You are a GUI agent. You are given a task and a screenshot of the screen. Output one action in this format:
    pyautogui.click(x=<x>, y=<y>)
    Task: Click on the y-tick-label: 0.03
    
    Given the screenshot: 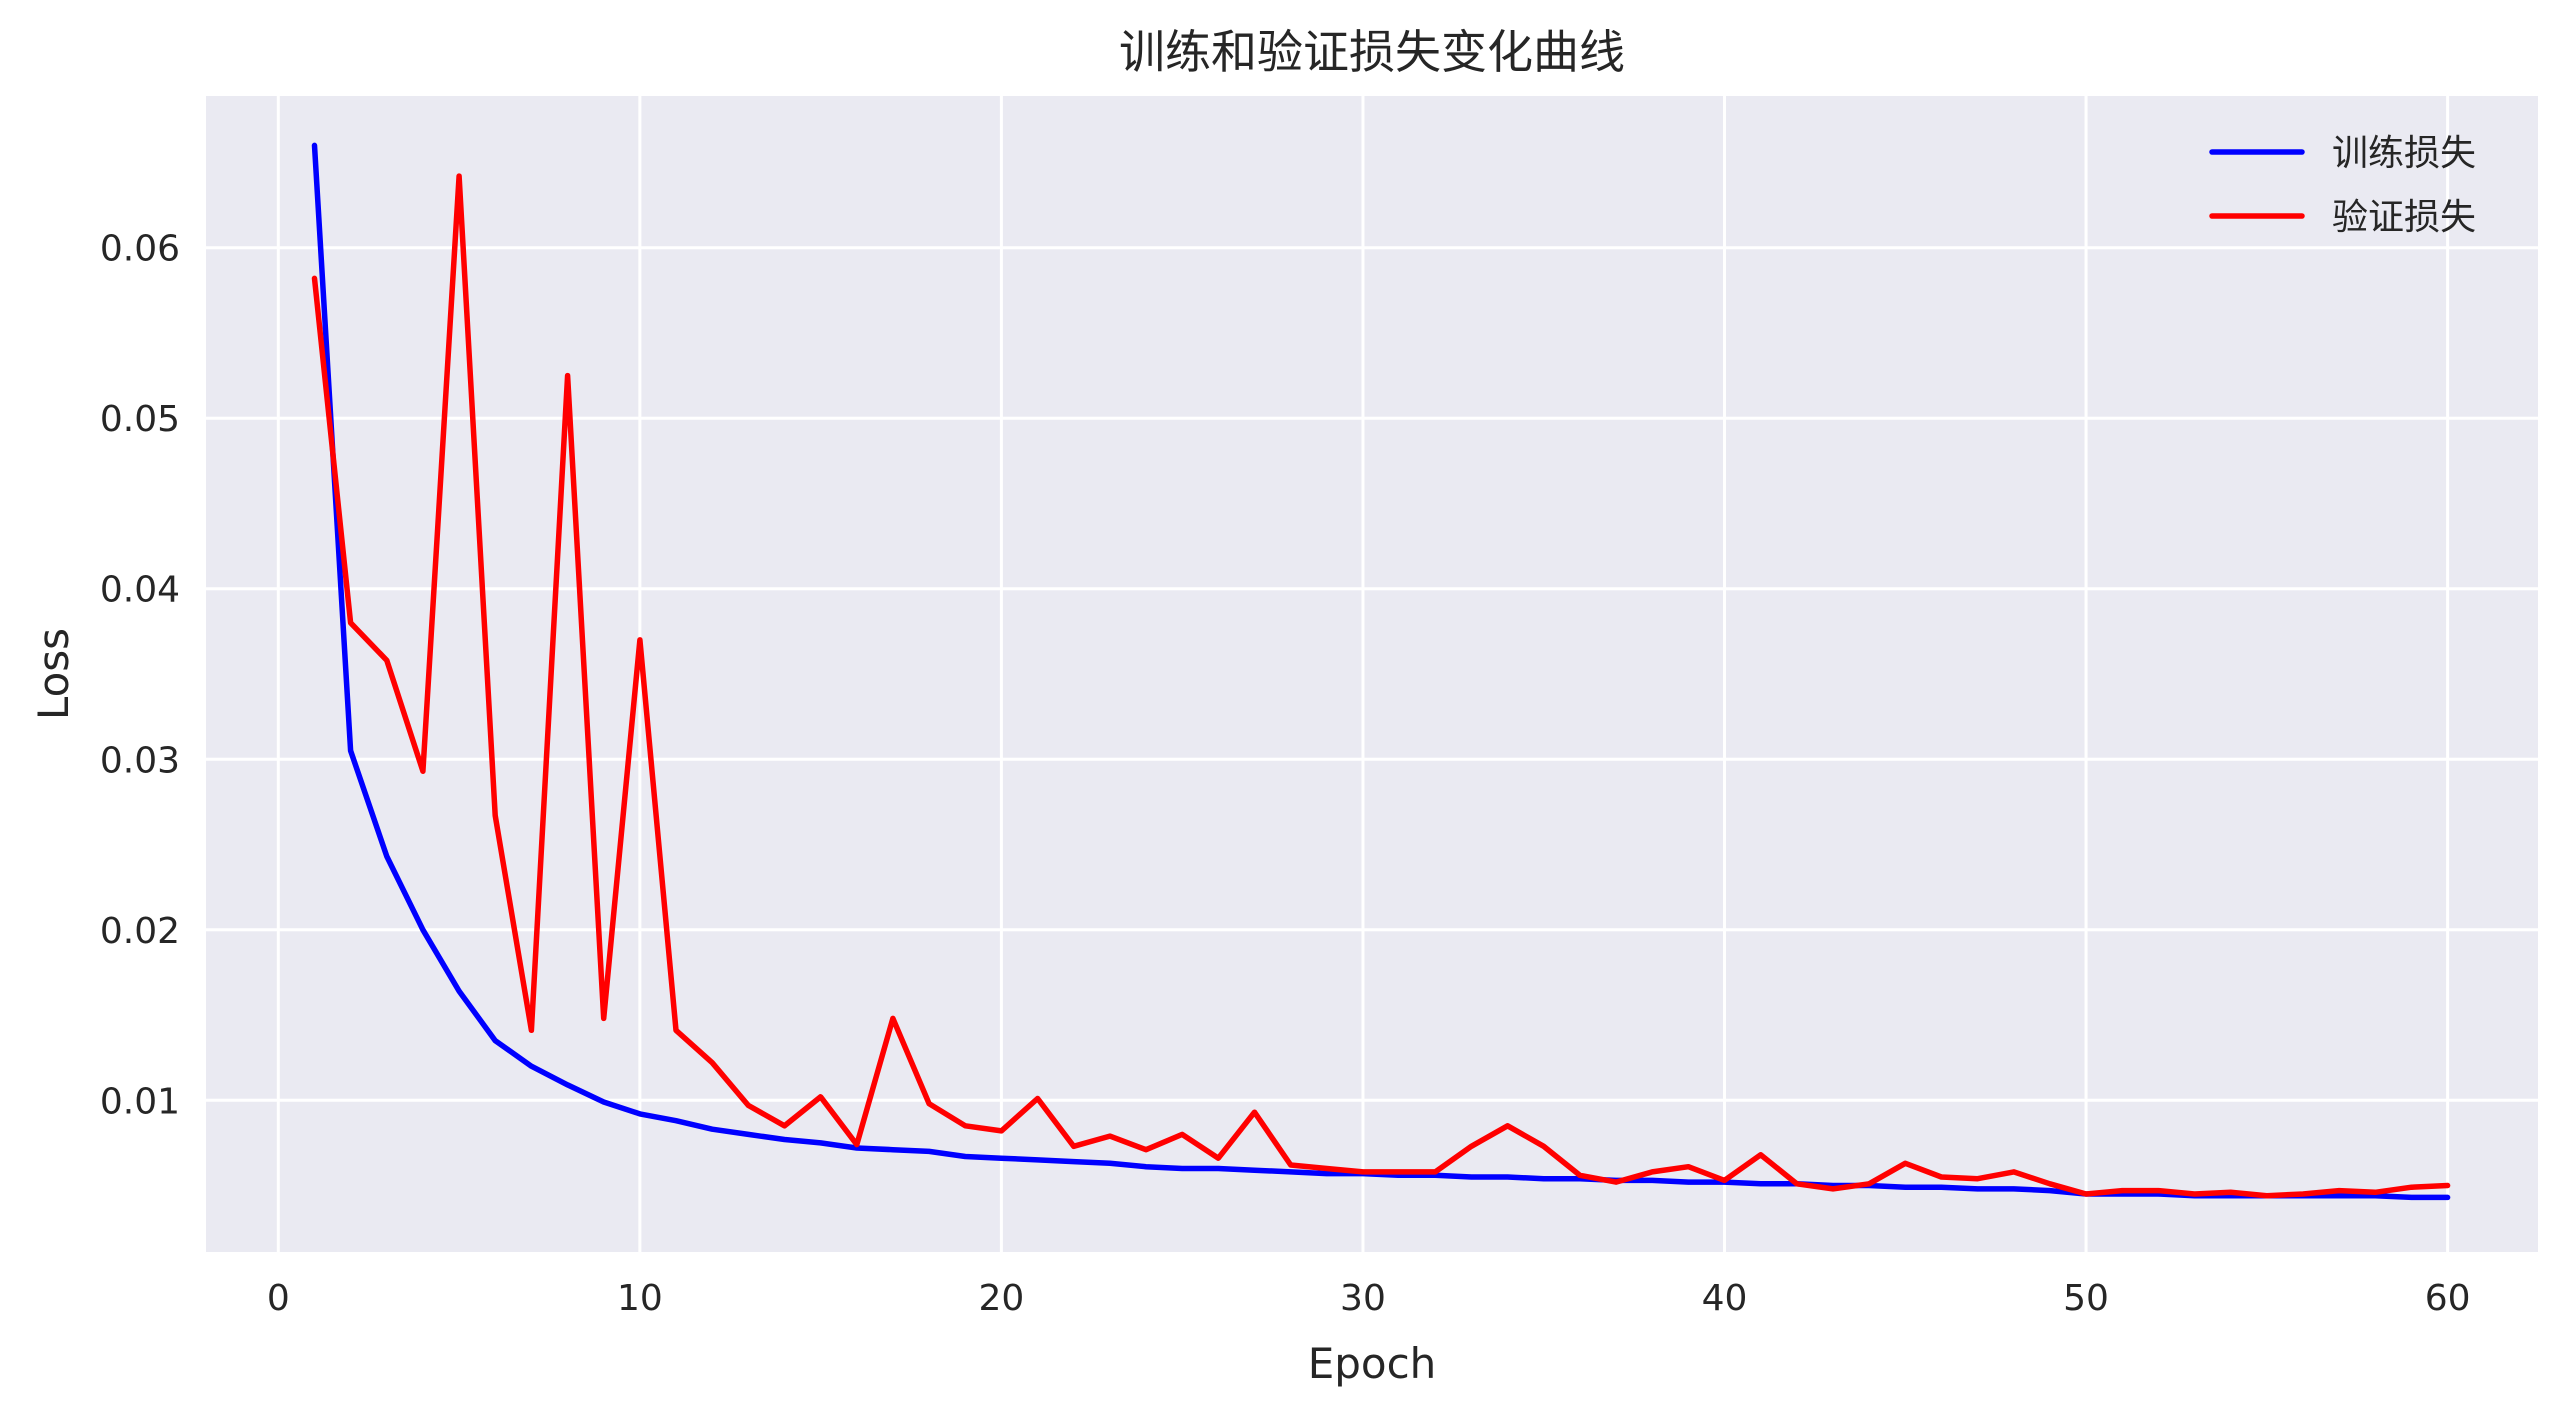 What is the action you would take?
    pyautogui.click(x=140, y=760)
    